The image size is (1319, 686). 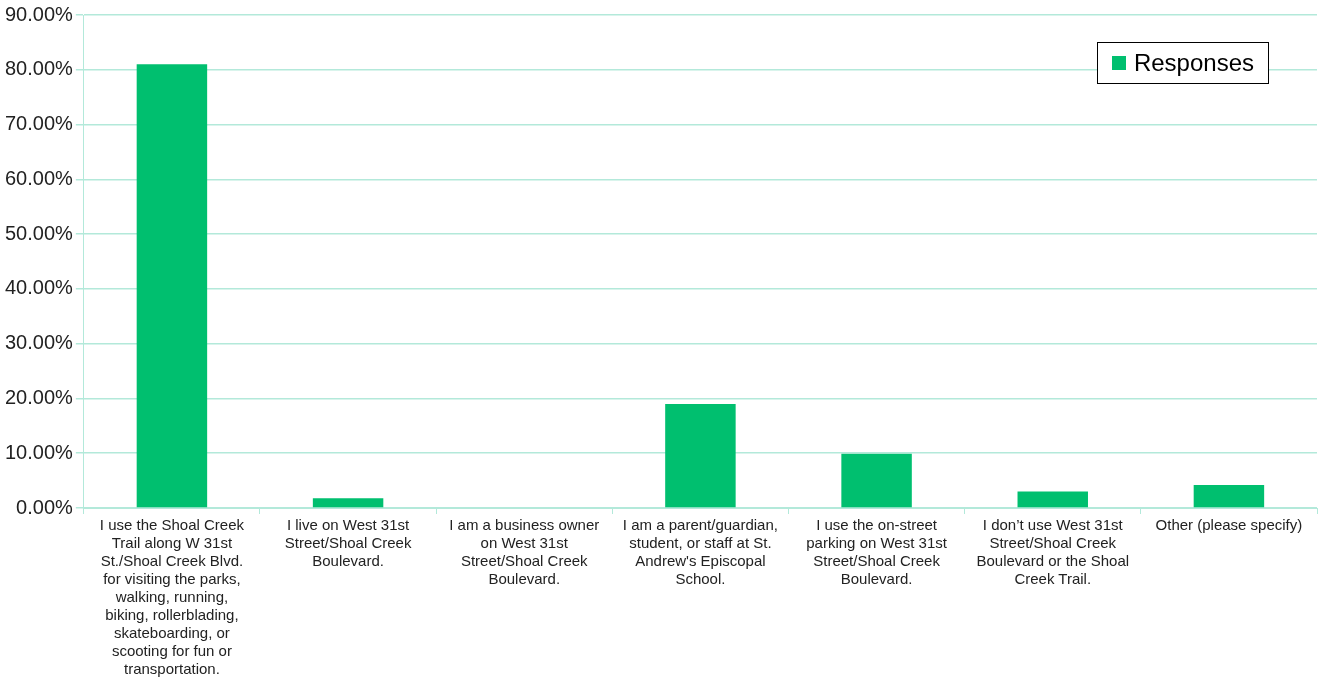 What do you see at coordinates (39, 13) in the screenshot?
I see `y-tick-label: 90.00%` at bounding box center [39, 13].